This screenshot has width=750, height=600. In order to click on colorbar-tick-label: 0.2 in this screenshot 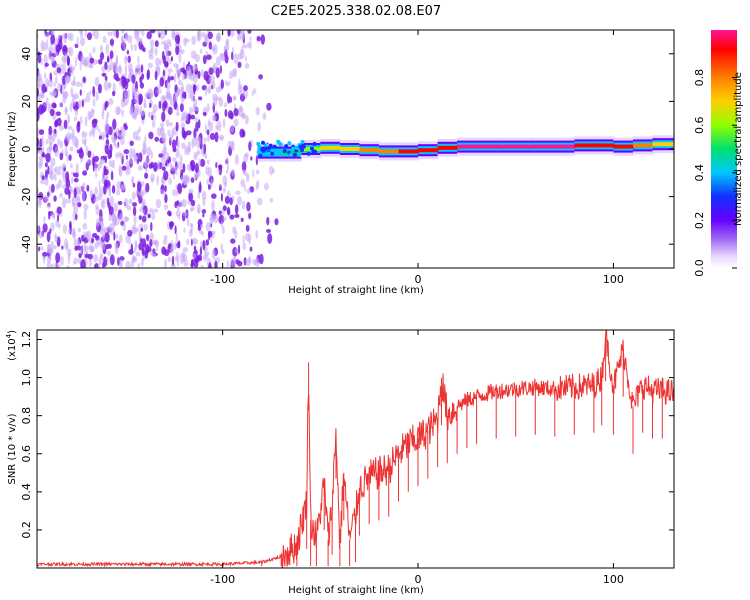, I will do `click(699, 221)`.